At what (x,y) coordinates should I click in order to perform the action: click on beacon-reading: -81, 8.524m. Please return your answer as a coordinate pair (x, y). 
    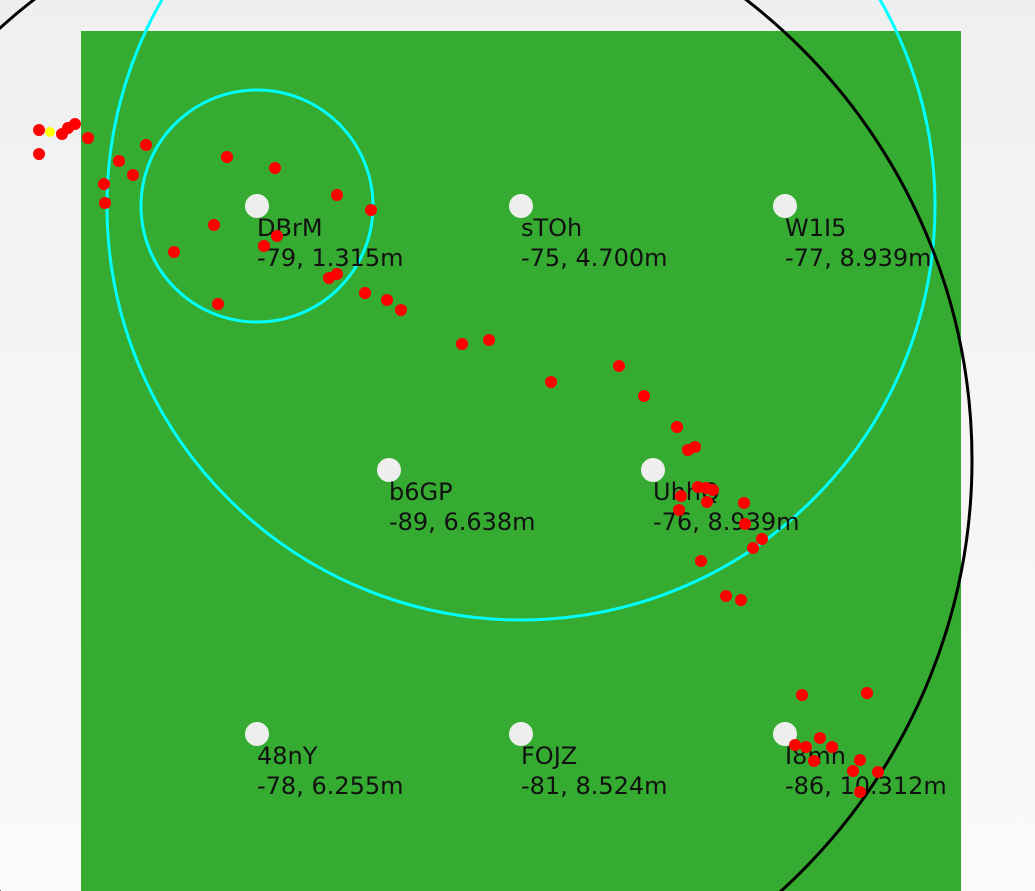
    Looking at the image, I should click on (594, 786).